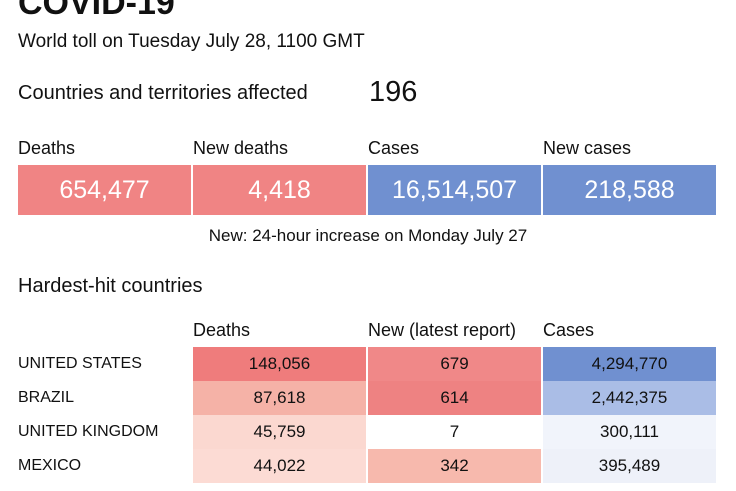 This screenshot has width=736, height=491. Describe the element at coordinates (279, 432) in the screenshot. I see `cell: 45,759` at that location.